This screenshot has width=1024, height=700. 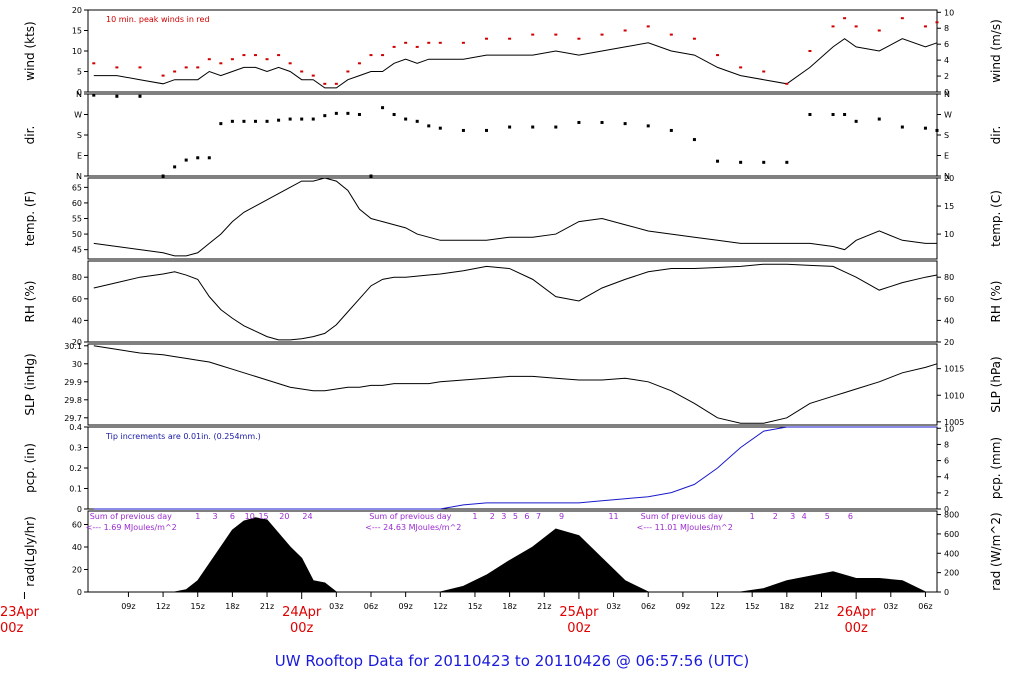 I want to click on right-tick-label: 20, so click(x=949, y=342).